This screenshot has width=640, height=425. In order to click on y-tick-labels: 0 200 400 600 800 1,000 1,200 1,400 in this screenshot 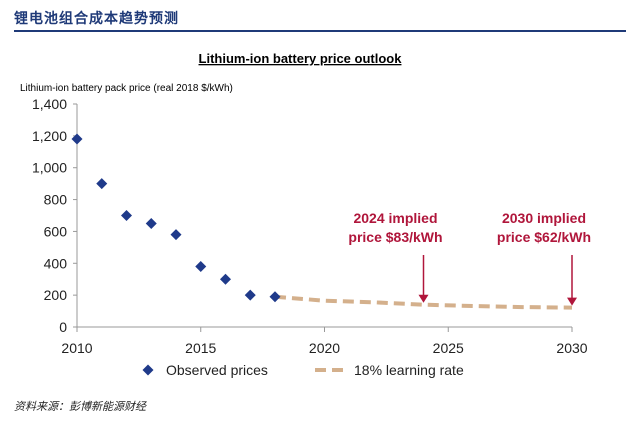, I will do `click(54, 215)`.